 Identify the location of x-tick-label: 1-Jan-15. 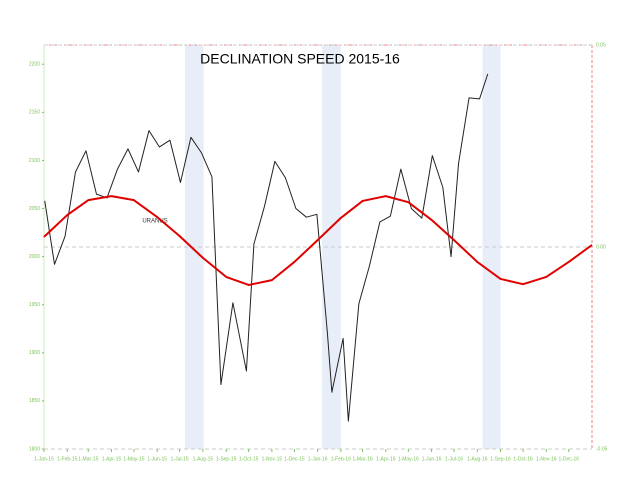
(44, 459).